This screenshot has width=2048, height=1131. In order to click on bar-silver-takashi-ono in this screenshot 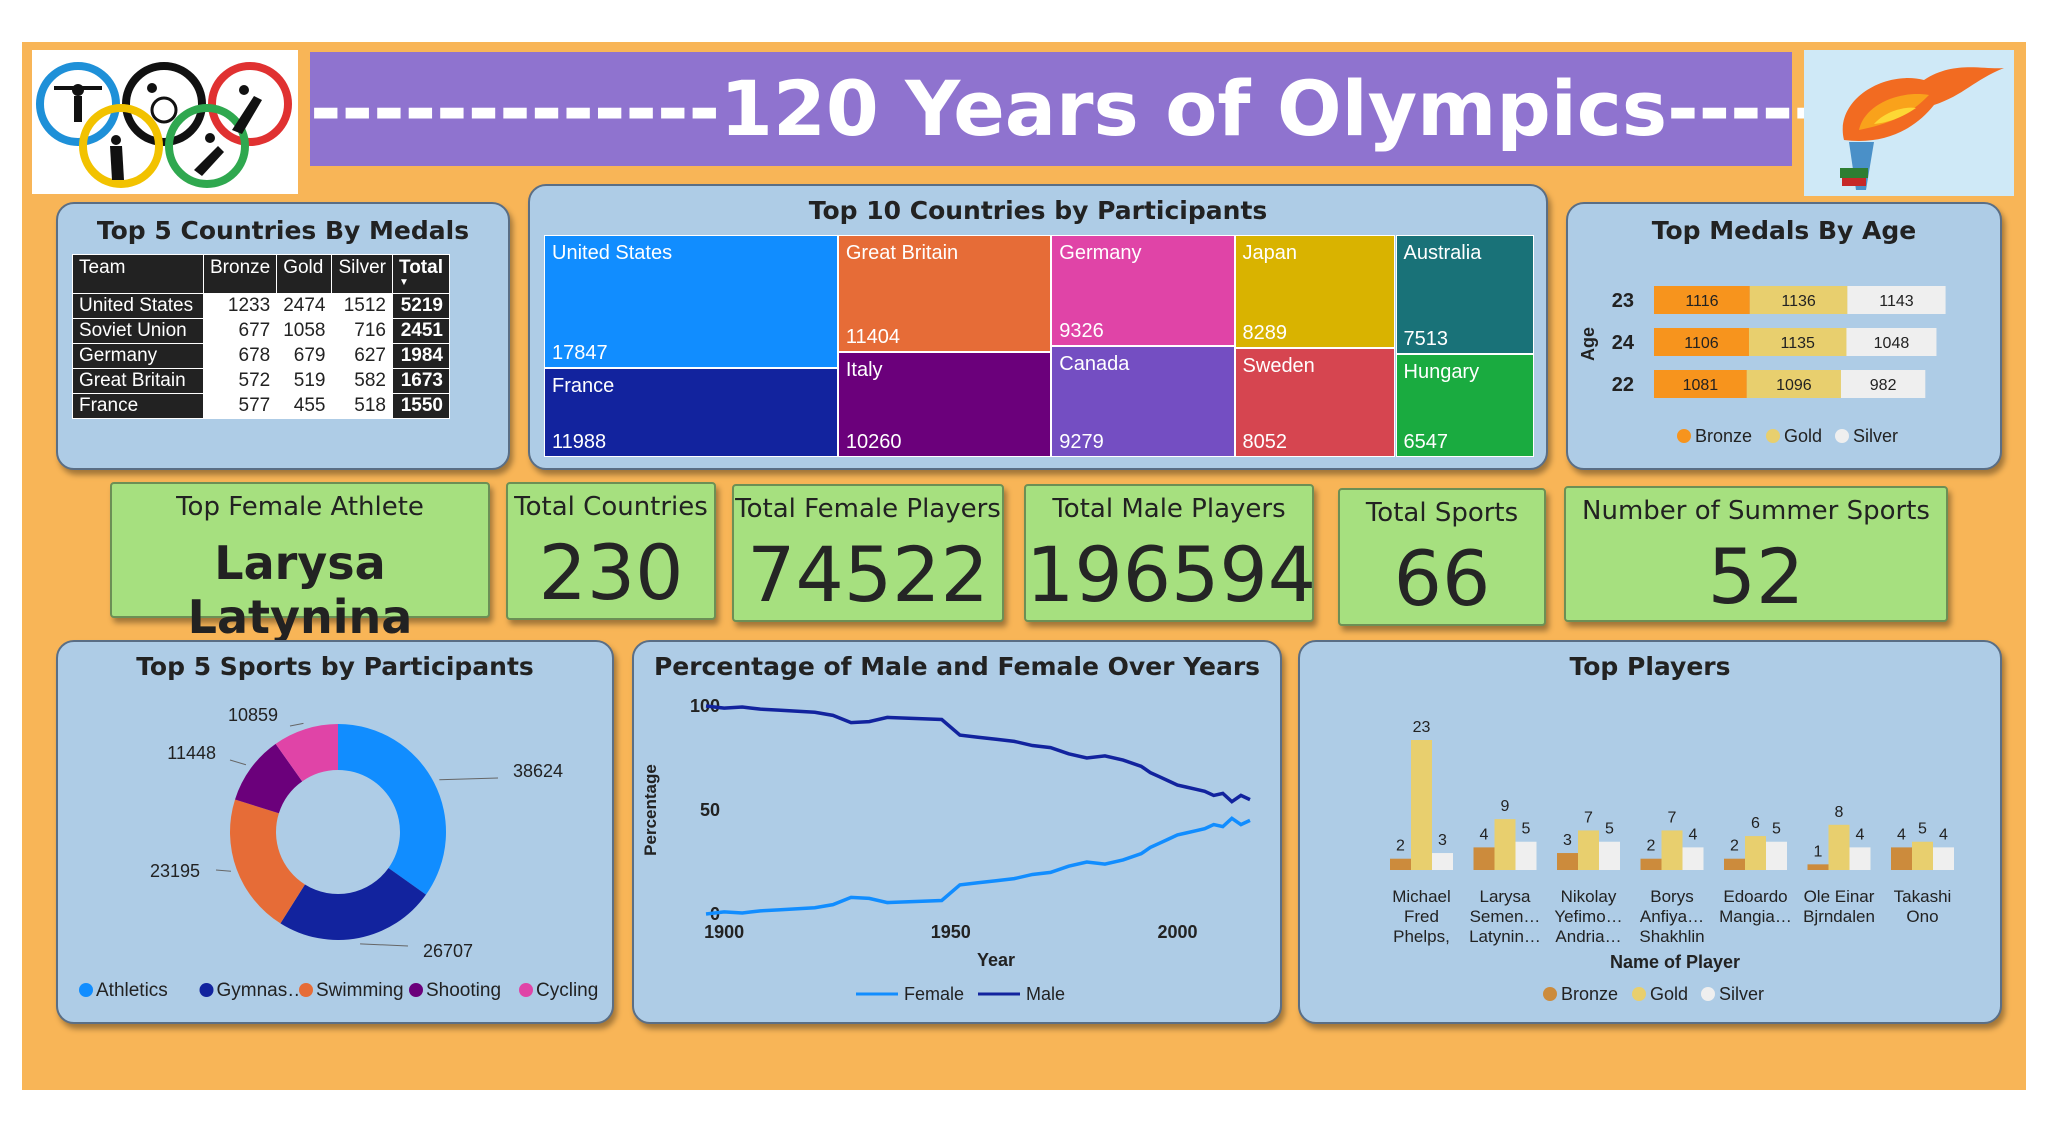, I will do `click(1943, 858)`.